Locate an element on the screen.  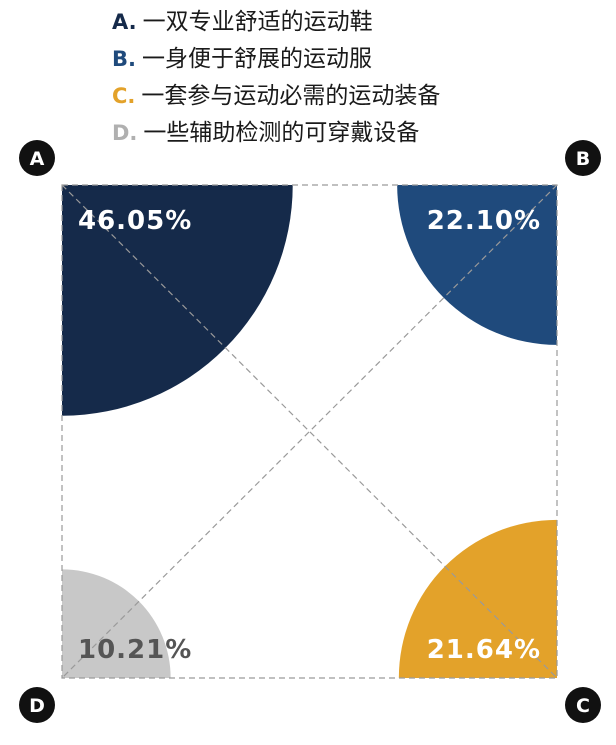
data-label-b: 22.10% is located at coordinates (484, 221).